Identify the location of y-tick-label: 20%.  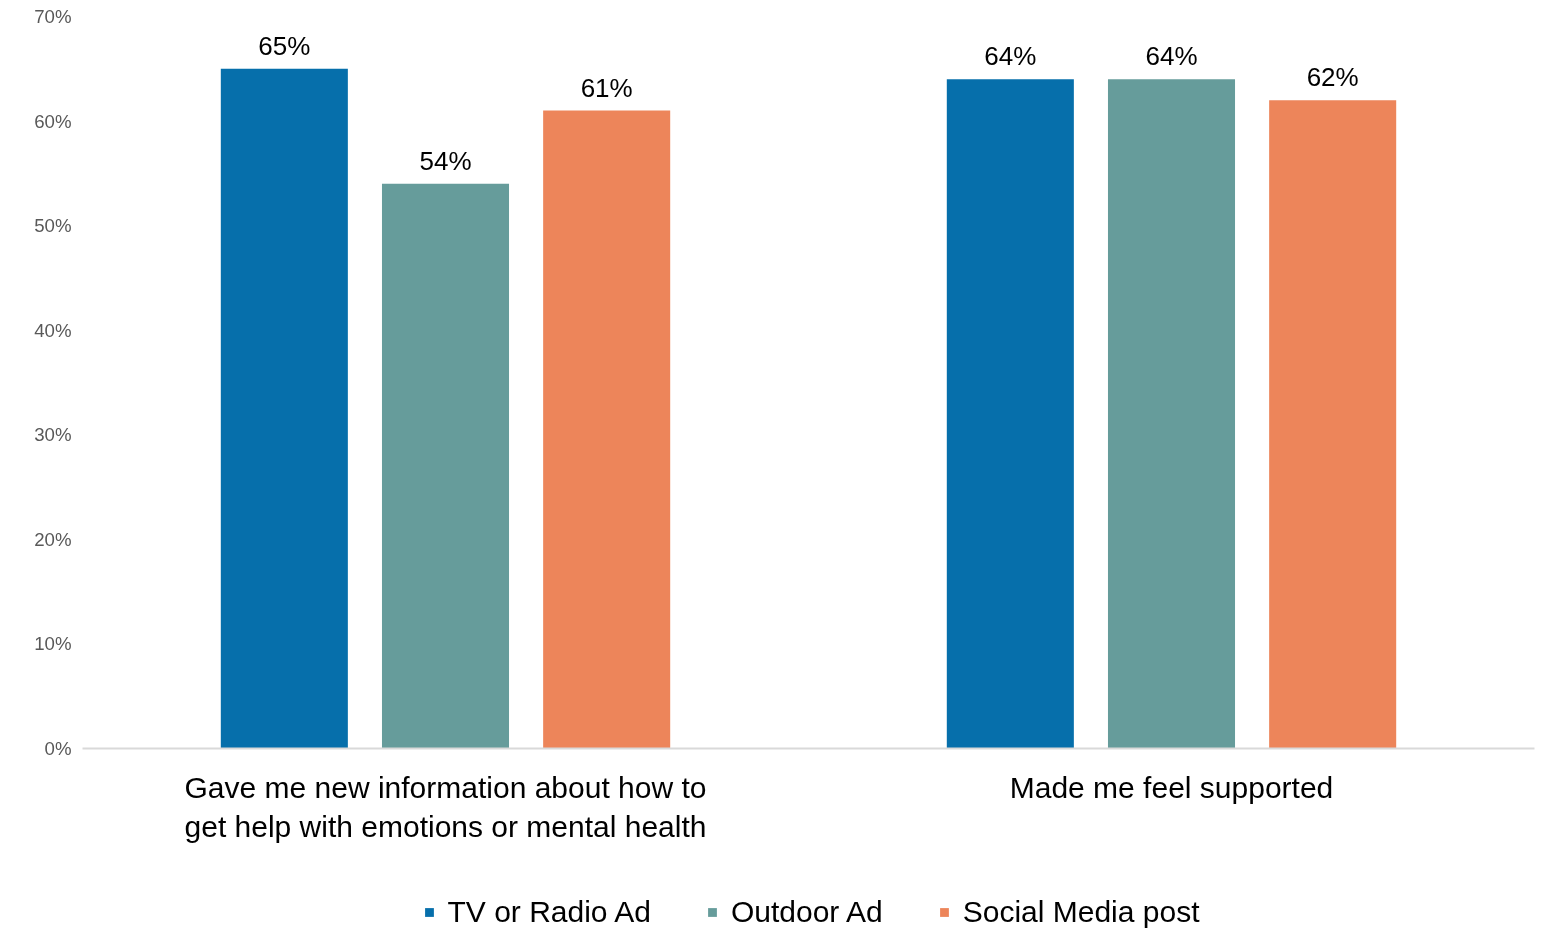
(53, 539).